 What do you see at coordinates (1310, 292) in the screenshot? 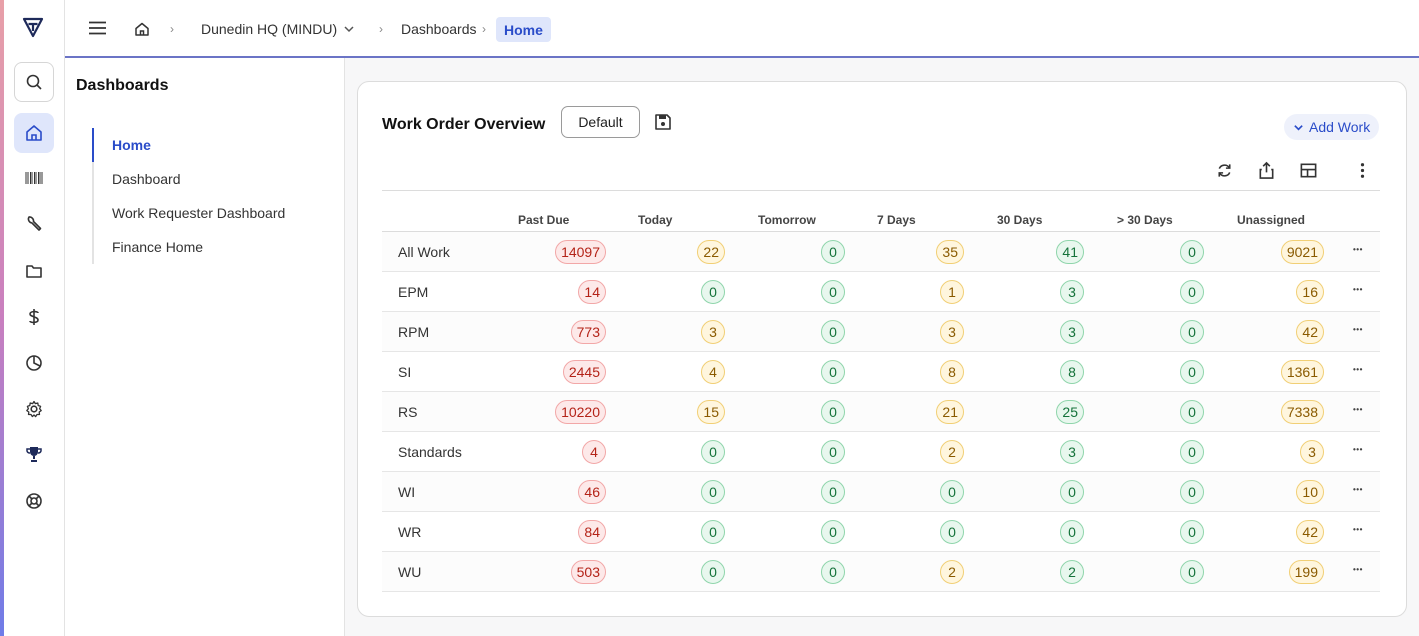
I see `count-badge: 16` at bounding box center [1310, 292].